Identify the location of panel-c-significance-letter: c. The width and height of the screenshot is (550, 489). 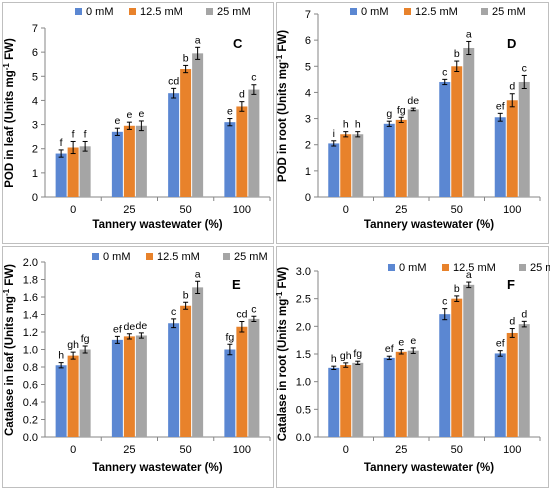
(253, 78).